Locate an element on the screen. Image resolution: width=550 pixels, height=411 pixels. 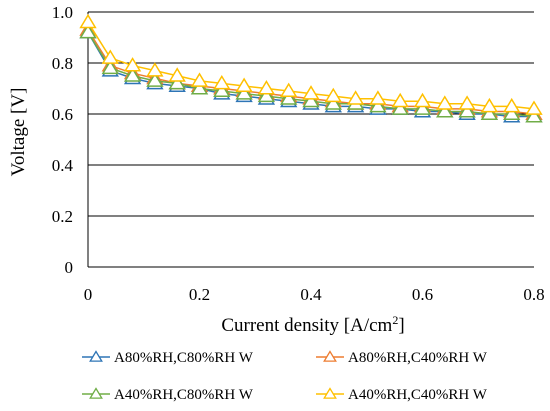
y-tick-labels: 0 0.2 0.4 0.6 0.8 1.0 is located at coordinates (63, 140).